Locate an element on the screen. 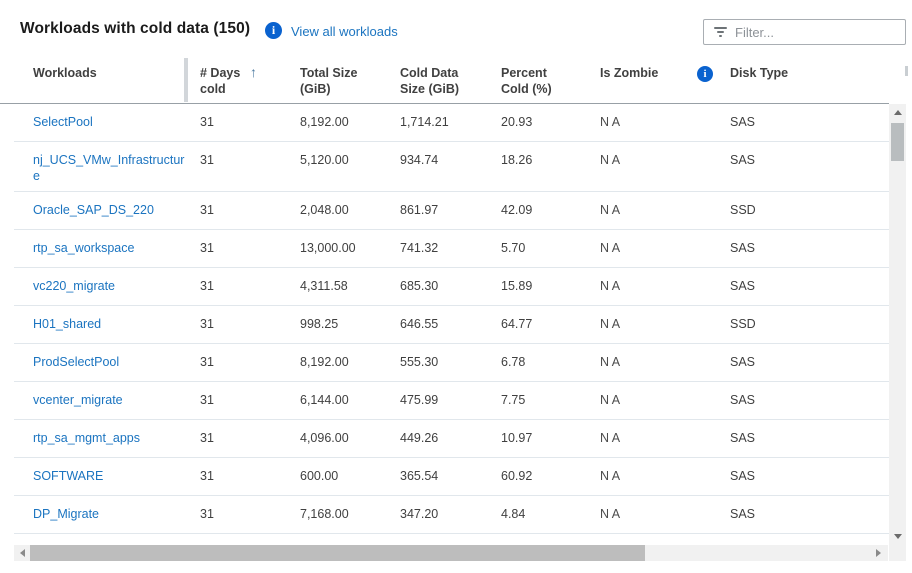 This screenshot has width=912, height=573. total-size-cell: 5,120.00 is located at coordinates (324, 160).